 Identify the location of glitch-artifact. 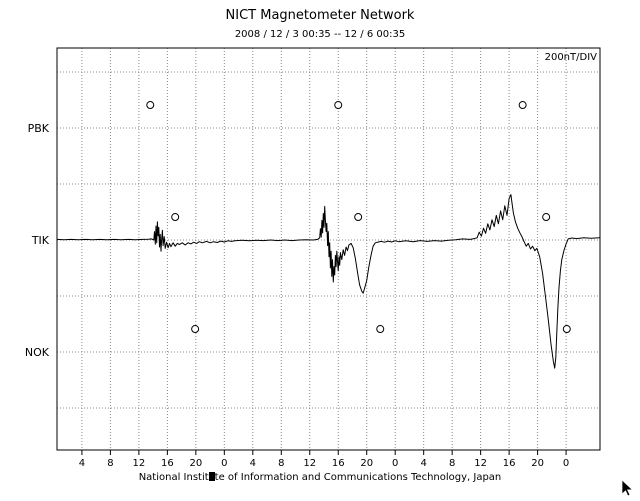
(211, 476).